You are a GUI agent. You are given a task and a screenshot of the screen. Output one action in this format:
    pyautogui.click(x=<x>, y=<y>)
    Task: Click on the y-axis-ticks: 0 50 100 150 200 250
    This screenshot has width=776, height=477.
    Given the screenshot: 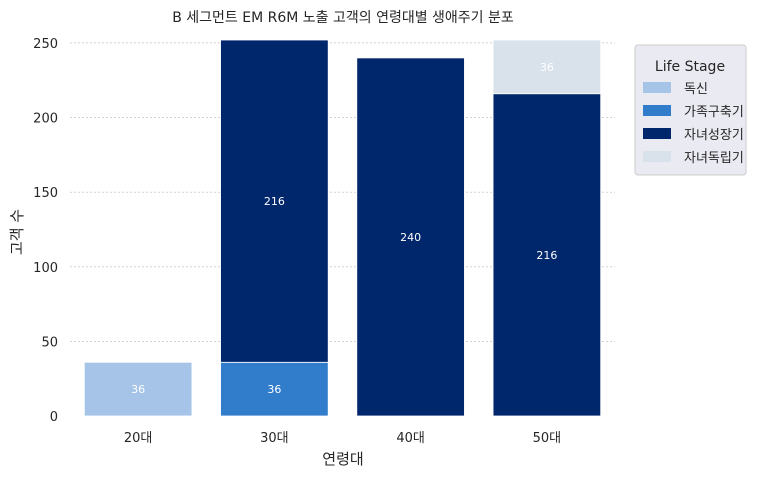 What is the action you would take?
    pyautogui.click(x=45, y=231)
    